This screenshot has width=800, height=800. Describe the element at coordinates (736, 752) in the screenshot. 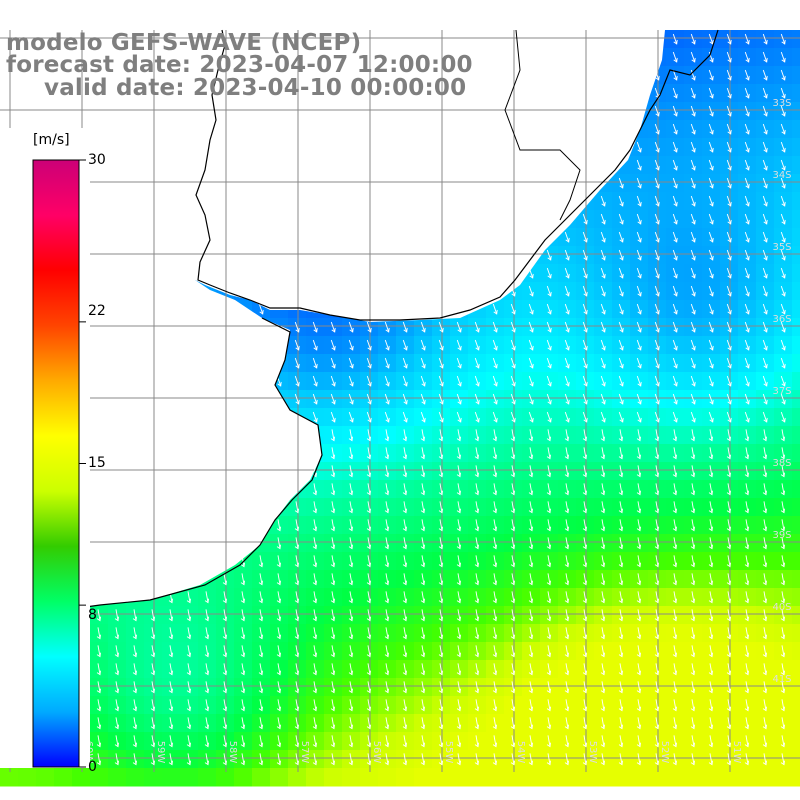

I see `lon-label: 51W` at that location.